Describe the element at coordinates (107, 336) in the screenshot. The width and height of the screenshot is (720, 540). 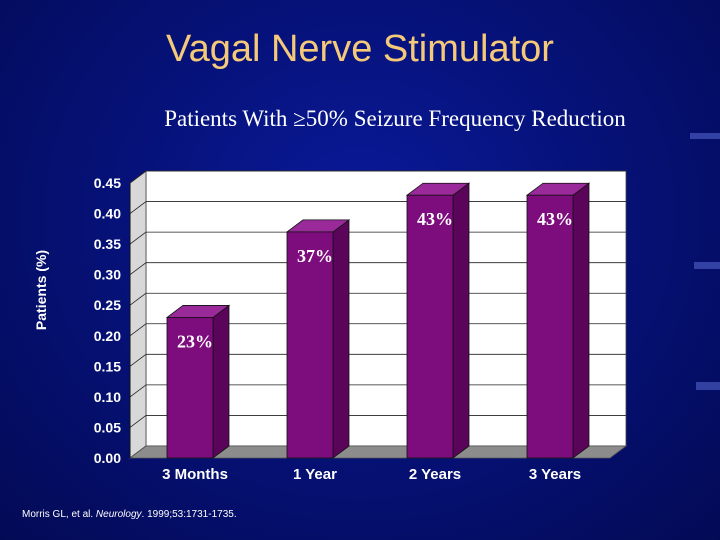
I see `y-tick-label: 0.20` at that location.